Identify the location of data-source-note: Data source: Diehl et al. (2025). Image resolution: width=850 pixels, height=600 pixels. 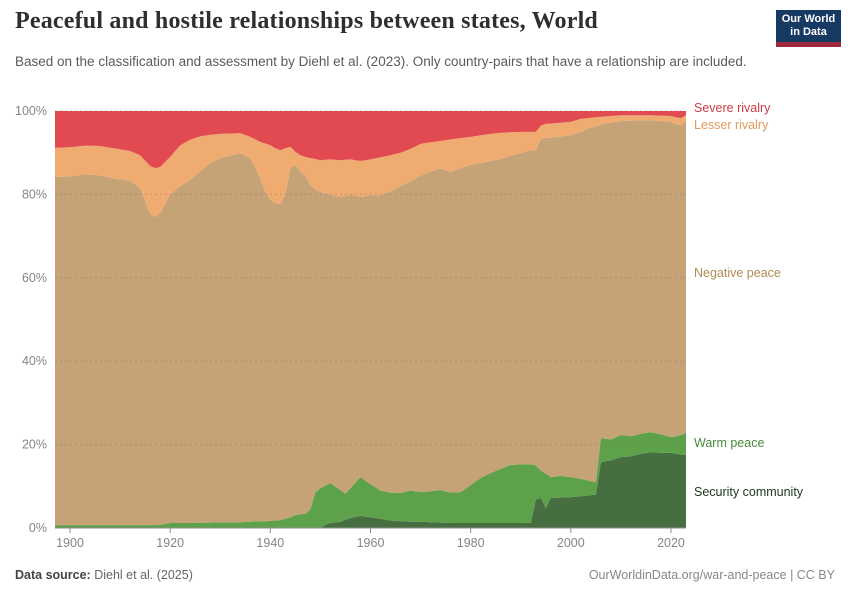
(104, 575).